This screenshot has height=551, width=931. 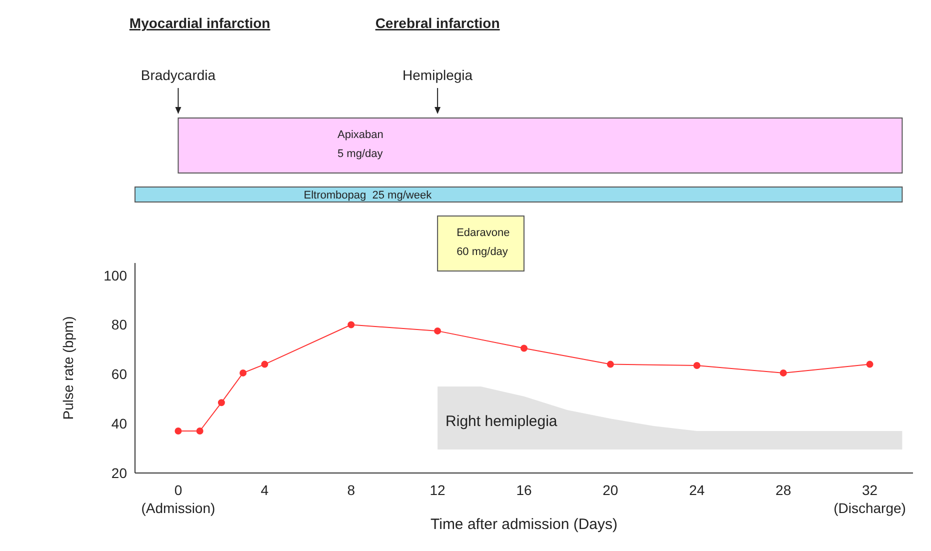 I want to click on x-tick-label: 32 (Discharge), so click(x=870, y=499).